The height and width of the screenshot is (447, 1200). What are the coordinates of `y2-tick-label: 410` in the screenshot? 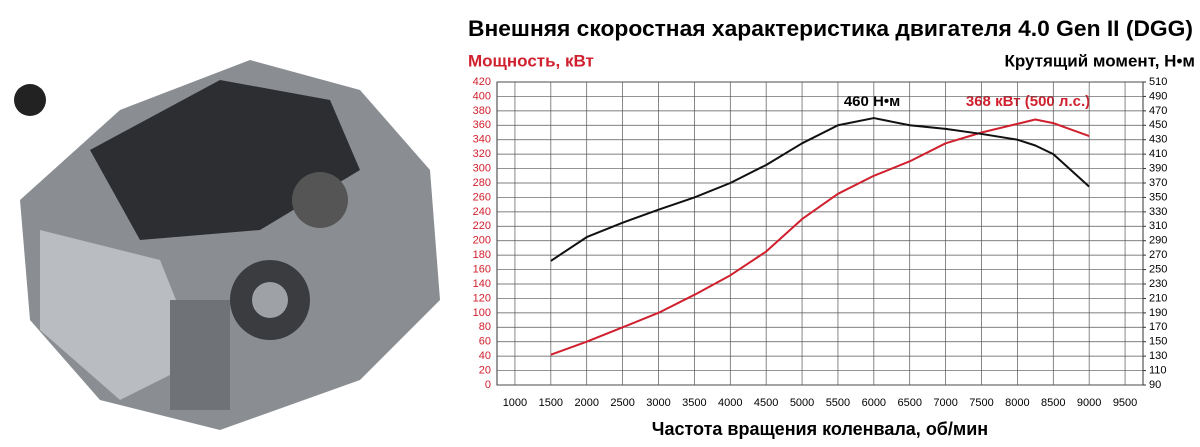 It's located at (1158, 154).